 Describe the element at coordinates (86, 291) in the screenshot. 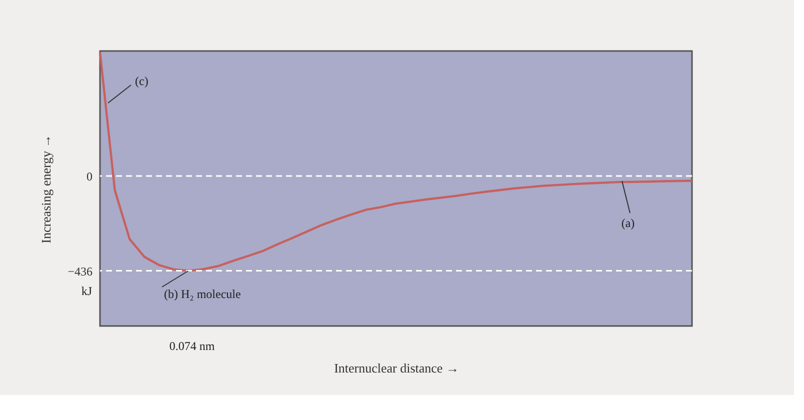

I see `text: kJ` at that location.